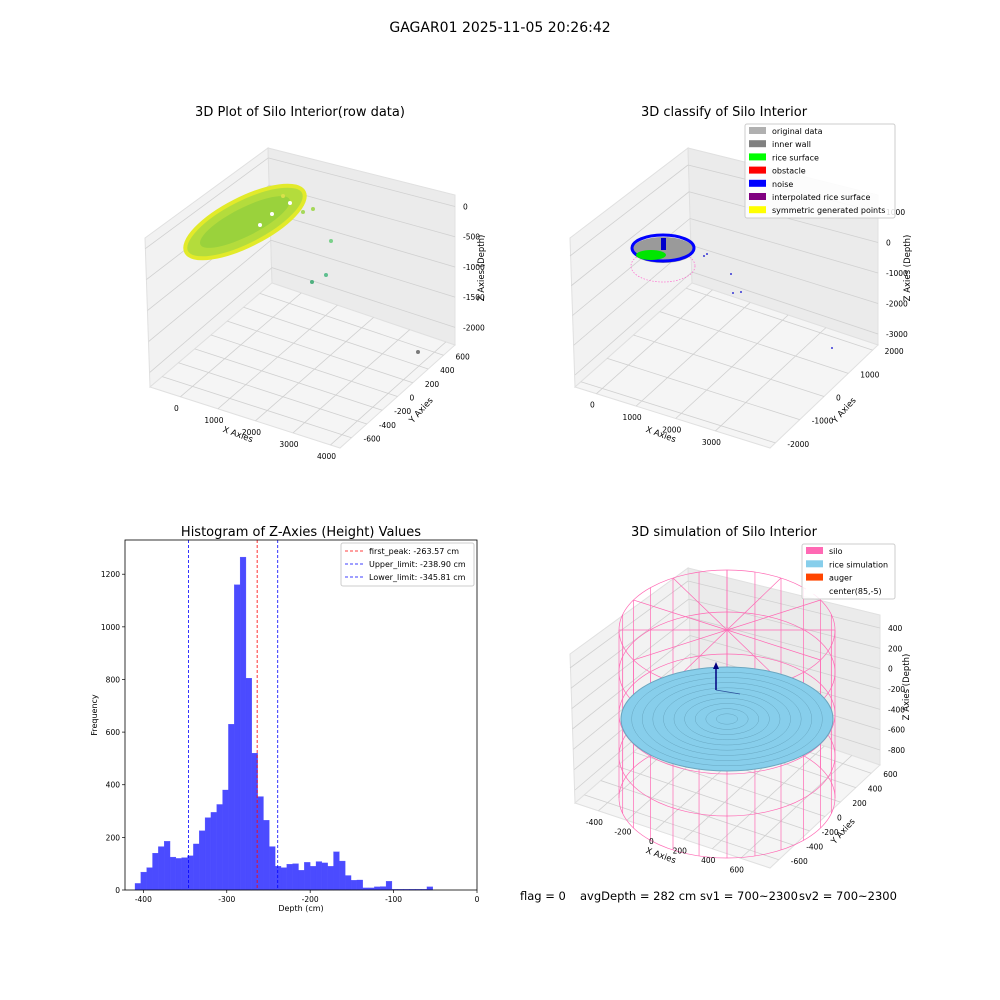  What do you see at coordinates (907, 687) in the screenshot?
I see `simulation-3d-zlabel: Z Axies (Depth)` at bounding box center [907, 687].